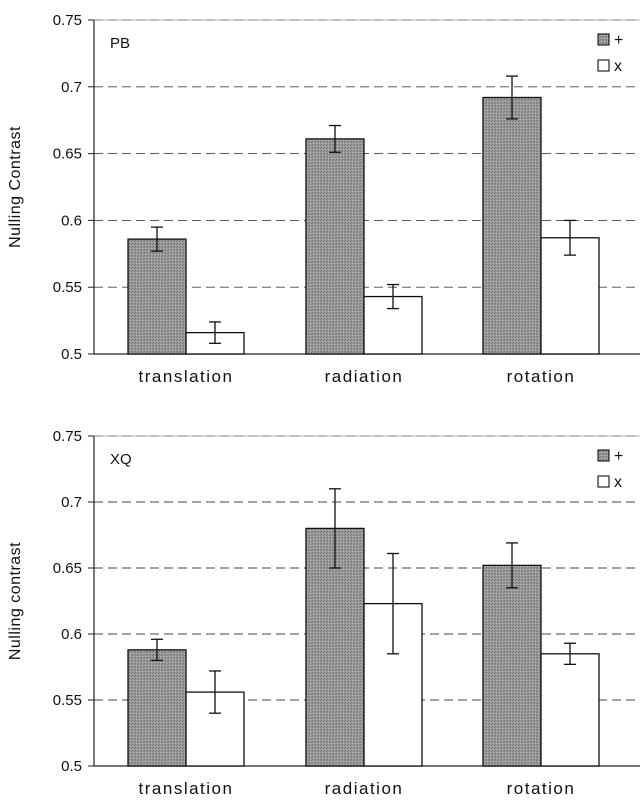  Describe the element at coordinates (120, 43) in the screenshot. I see `panel-label: PB` at that location.